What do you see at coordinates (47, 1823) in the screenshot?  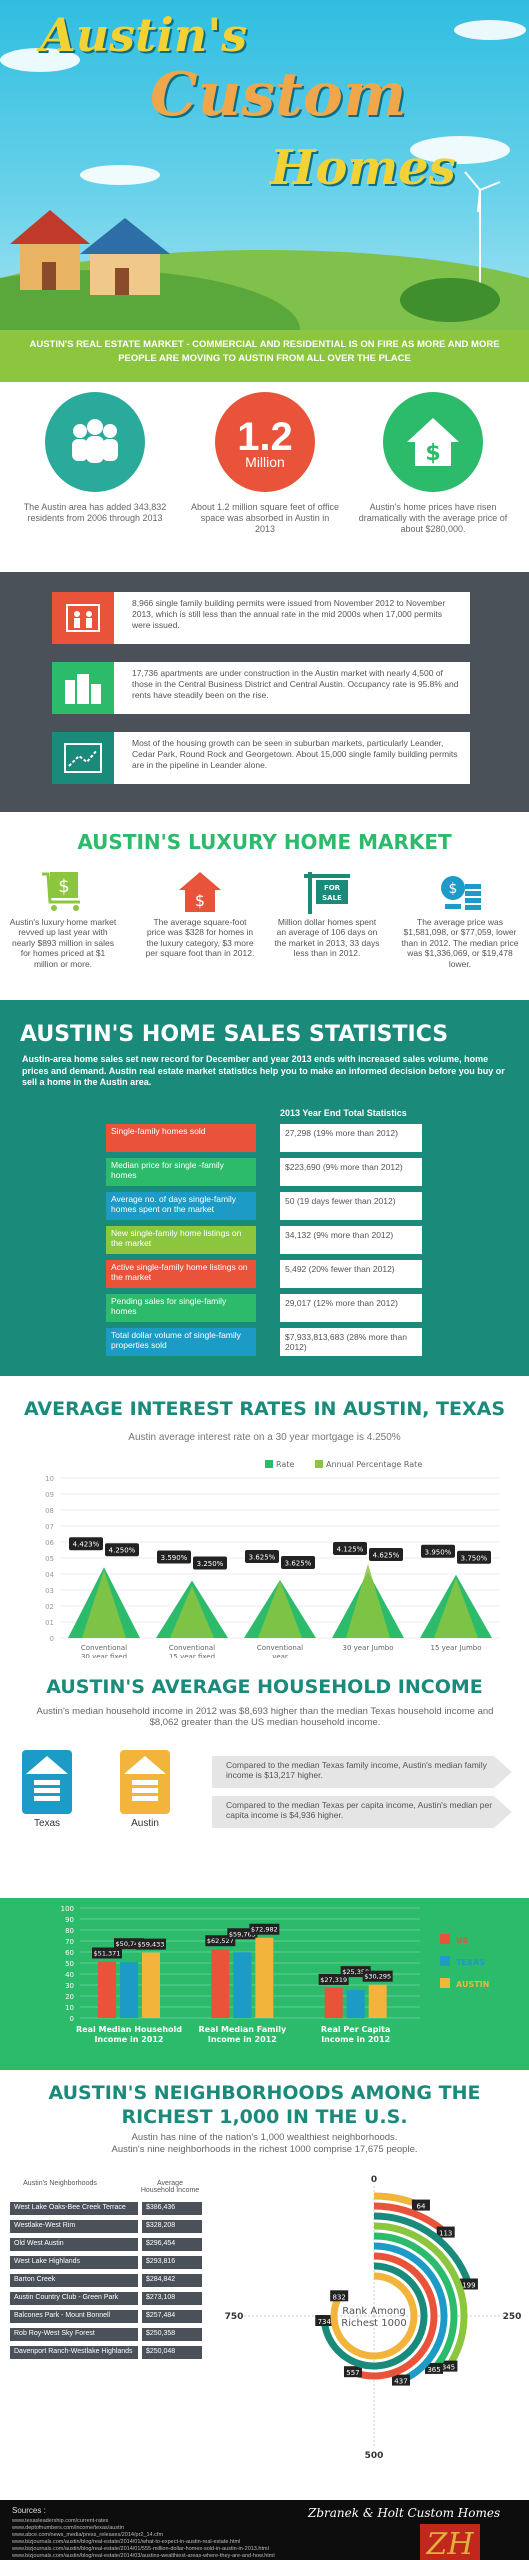 I see `texas-label: Texas` at bounding box center [47, 1823].